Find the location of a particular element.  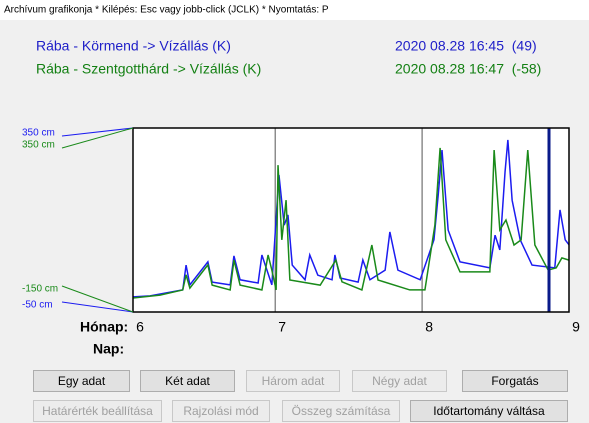

title-bar is located at coordinates (294, 10).